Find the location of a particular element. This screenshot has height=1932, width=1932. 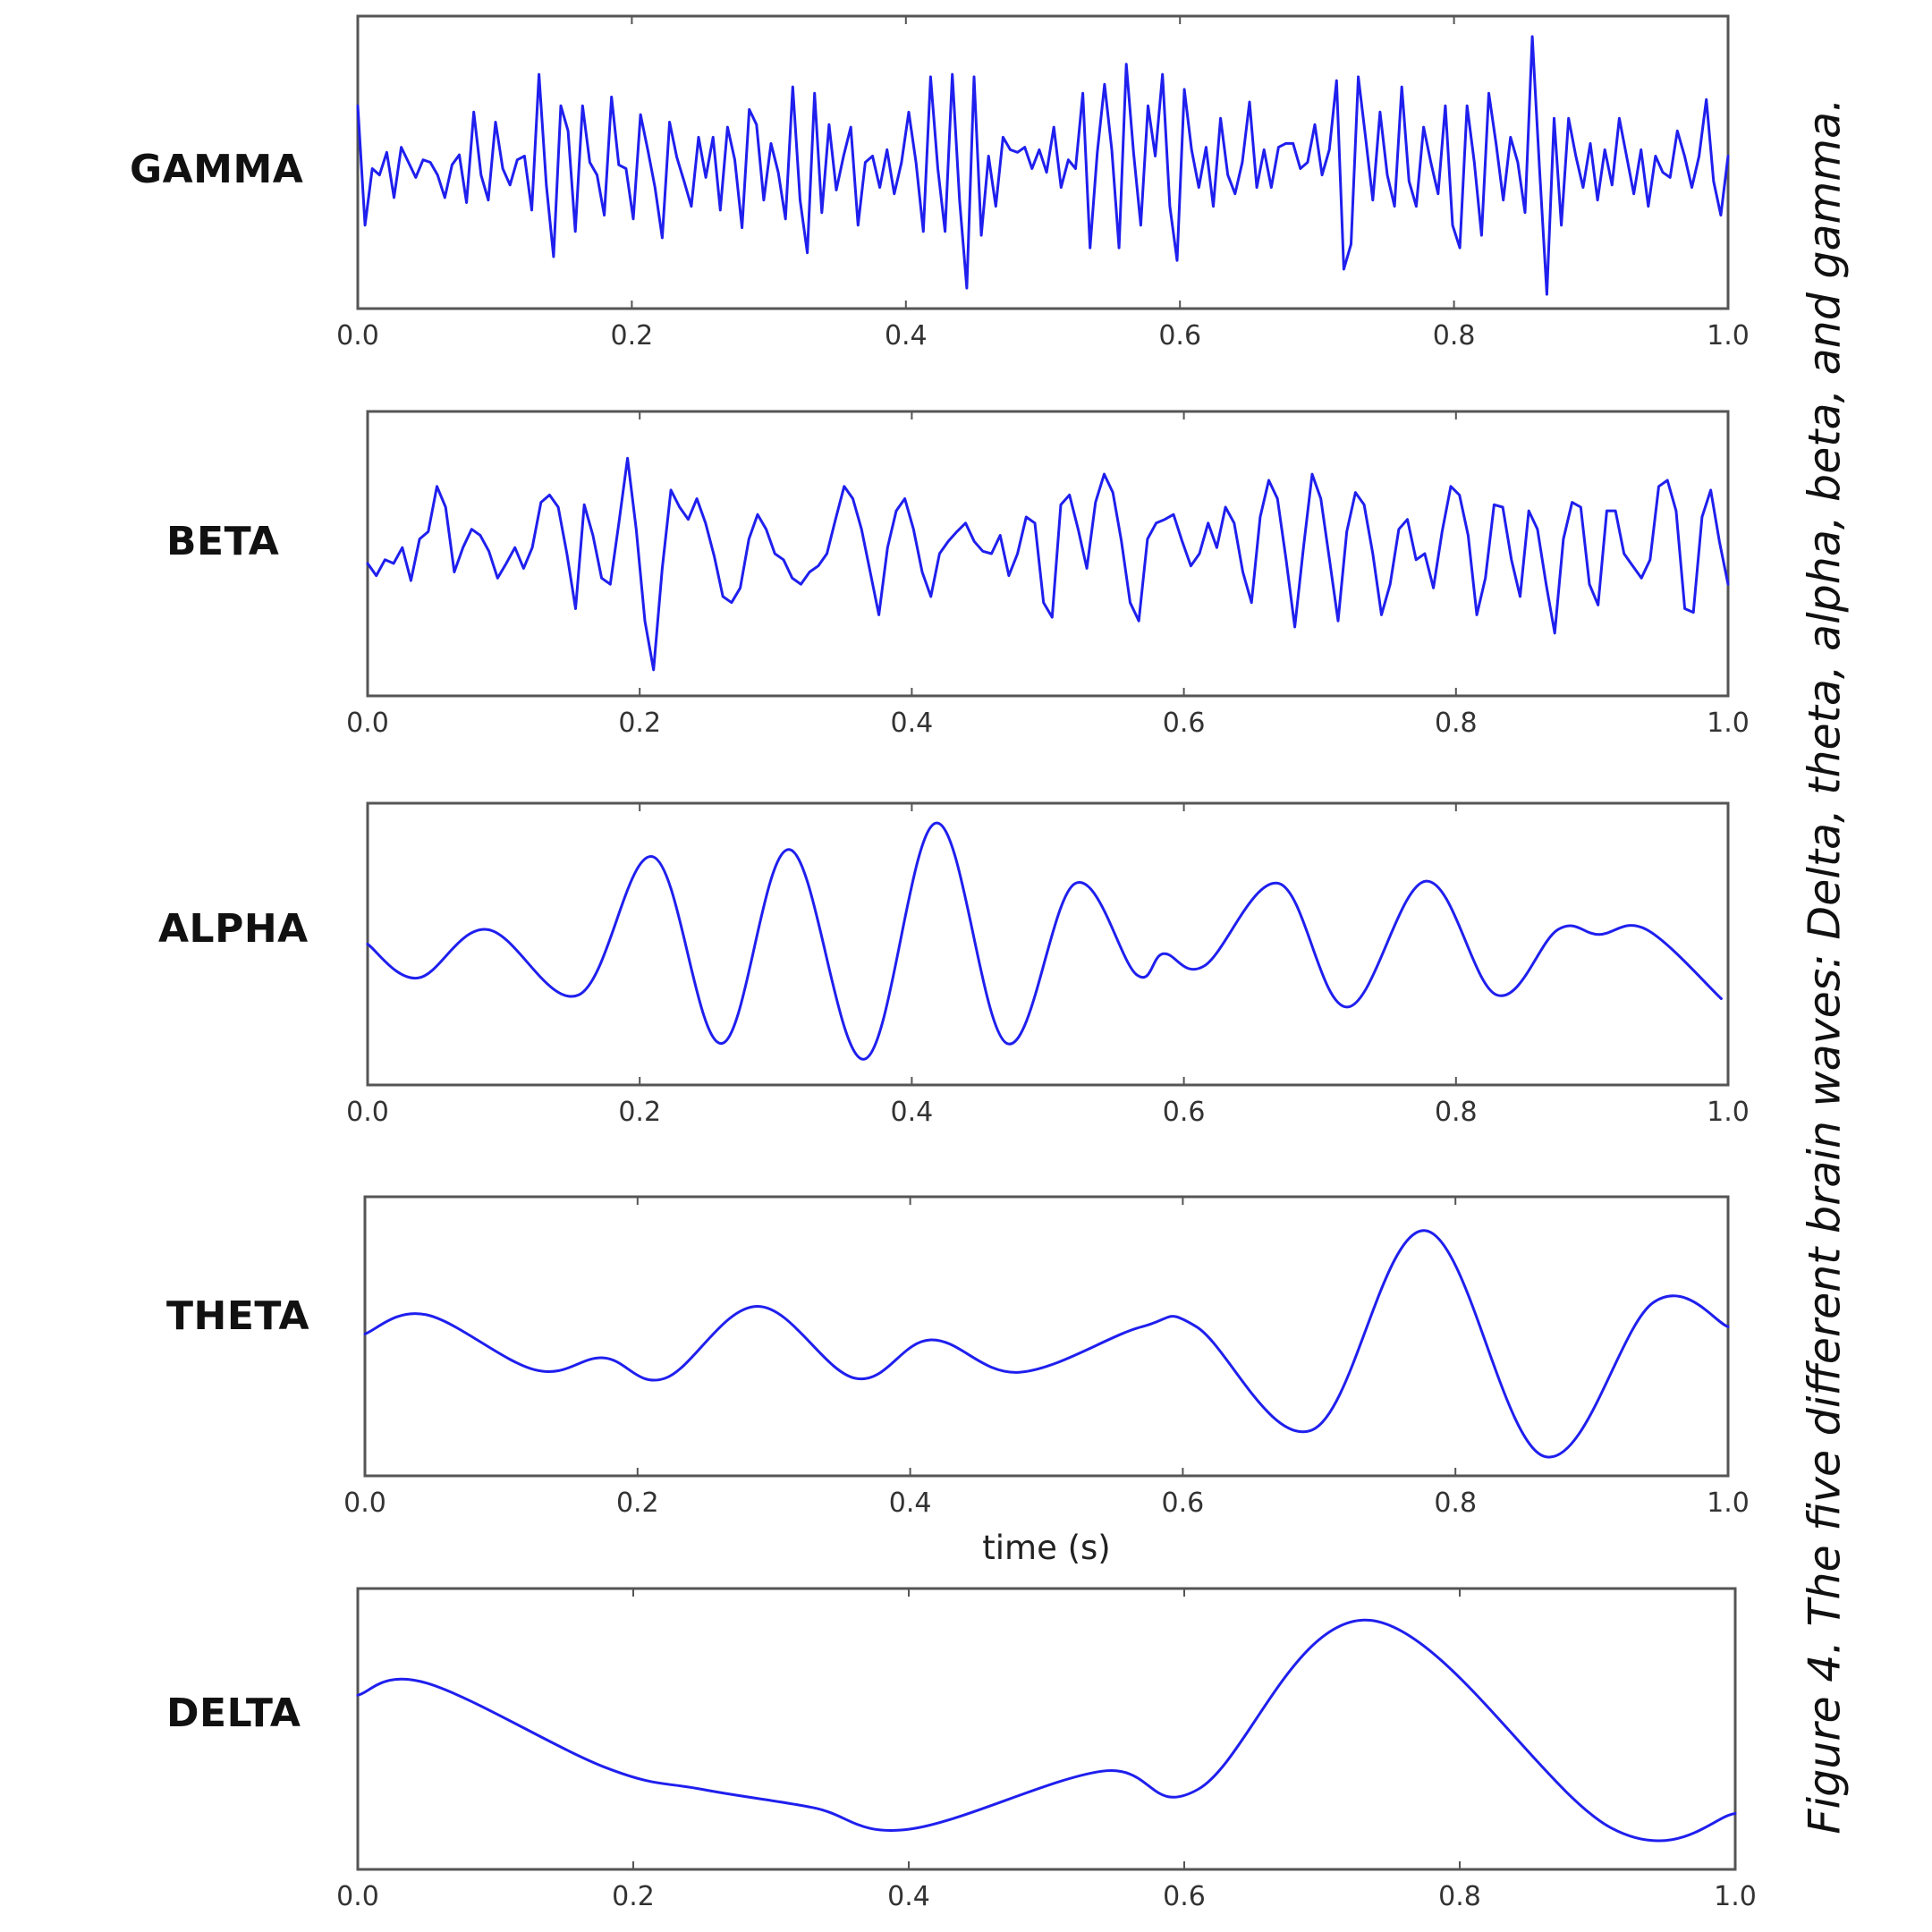

panel-gamma: 0.0 0.2 0.4 0.6 0.8 1.0 is located at coordinates (1043, 183).